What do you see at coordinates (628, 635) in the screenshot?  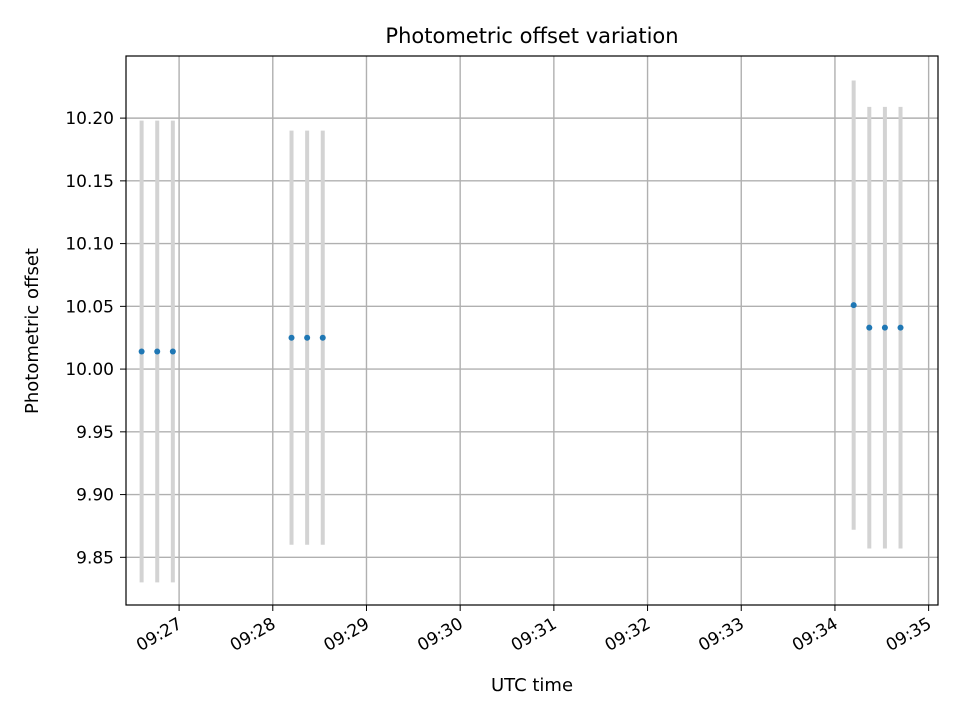 I see `x-tick-label: 09:32` at bounding box center [628, 635].